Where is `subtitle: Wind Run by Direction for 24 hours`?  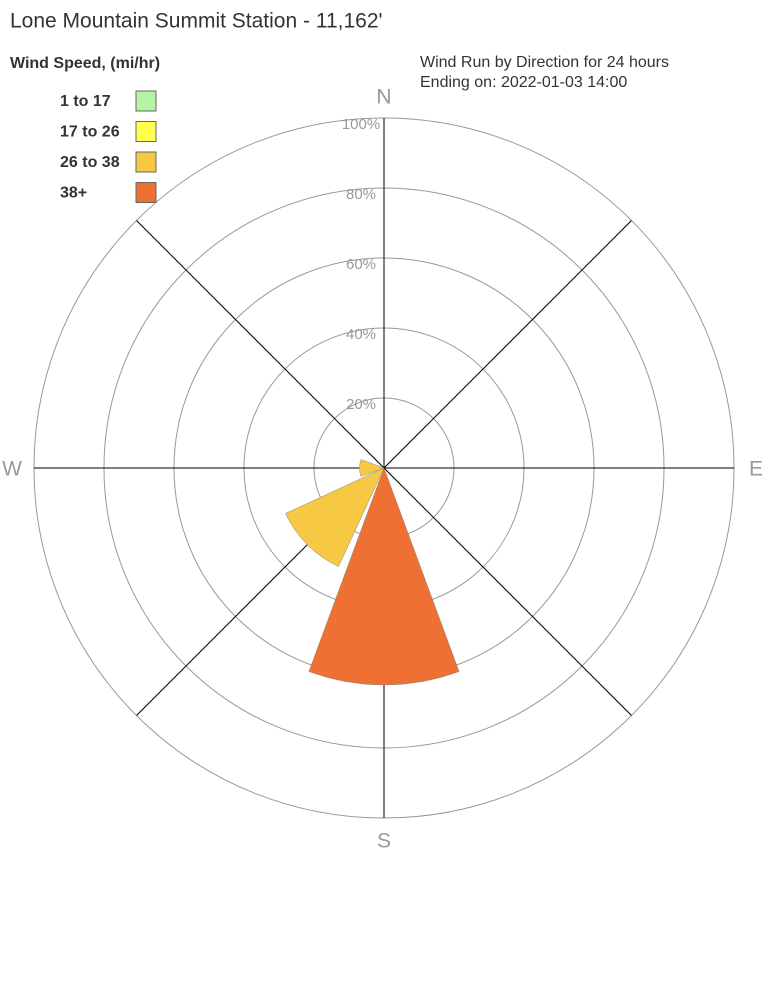
subtitle: Wind Run by Direction for 24 hours is located at coordinates (544, 62).